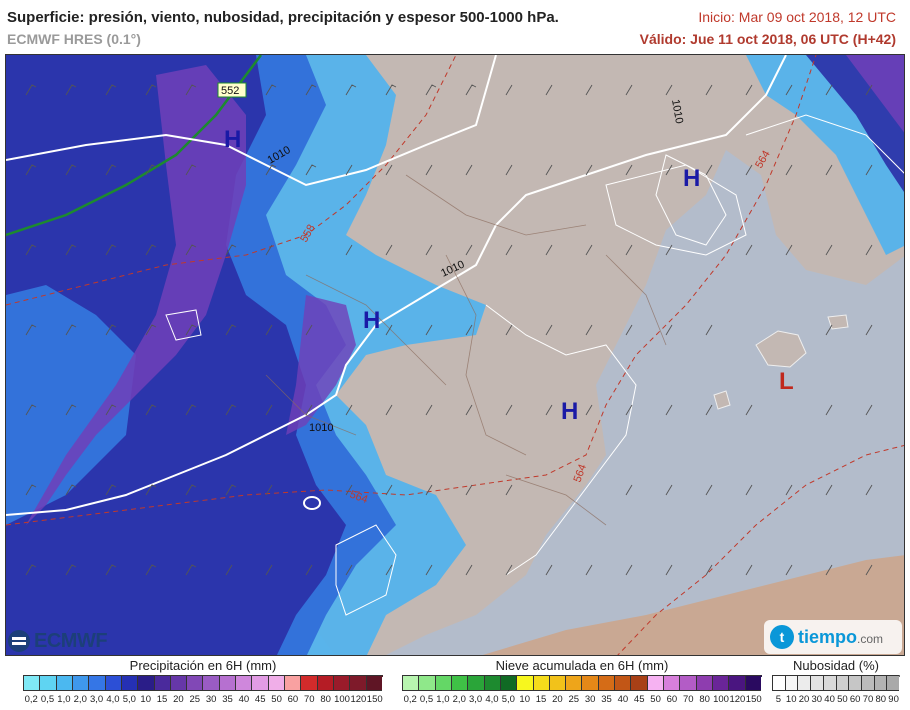 The height and width of the screenshot is (710, 910). I want to click on precip-legend-tick: 40, so click(244, 699).